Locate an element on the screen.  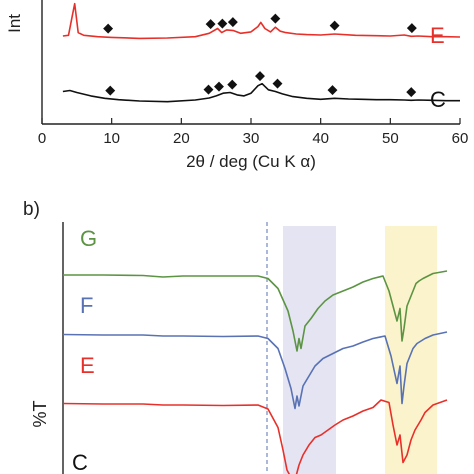
series-line-G is located at coordinates (255, 311).